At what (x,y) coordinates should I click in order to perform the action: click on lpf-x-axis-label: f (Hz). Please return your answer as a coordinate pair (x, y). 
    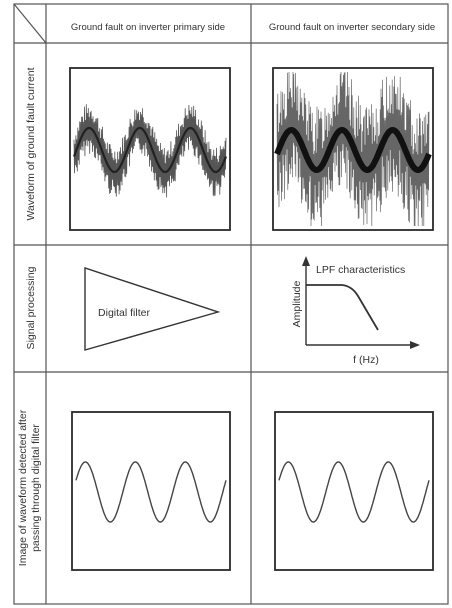
    Looking at the image, I should click on (366, 360).